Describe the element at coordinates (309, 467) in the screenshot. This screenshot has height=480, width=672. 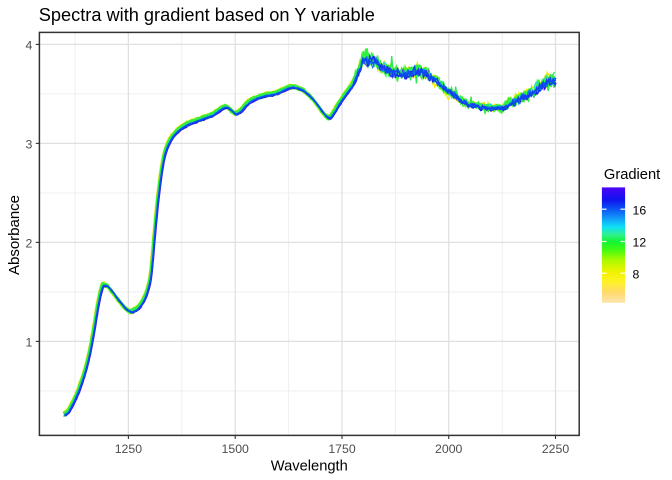
I see `svg-text: Wavelength` at that location.